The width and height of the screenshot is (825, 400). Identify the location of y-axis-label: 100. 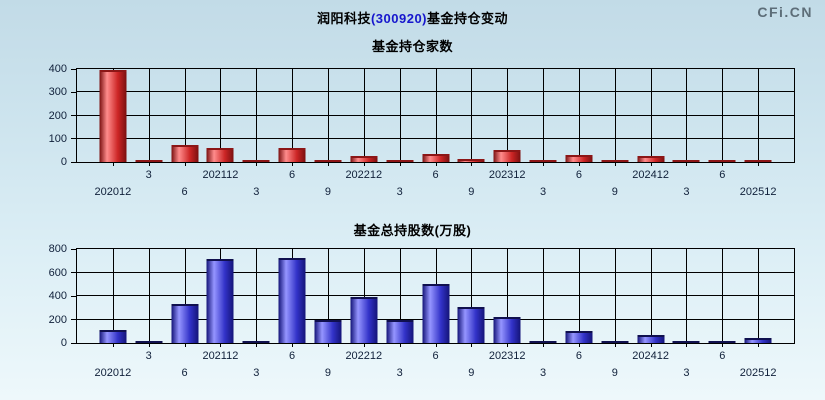
(57, 138).